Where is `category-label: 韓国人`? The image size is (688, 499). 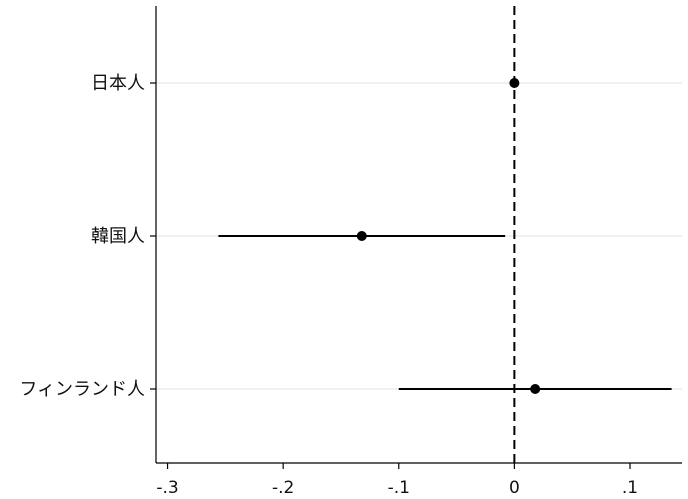
category-label: 韓国人 is located at coordinates (118, 236).